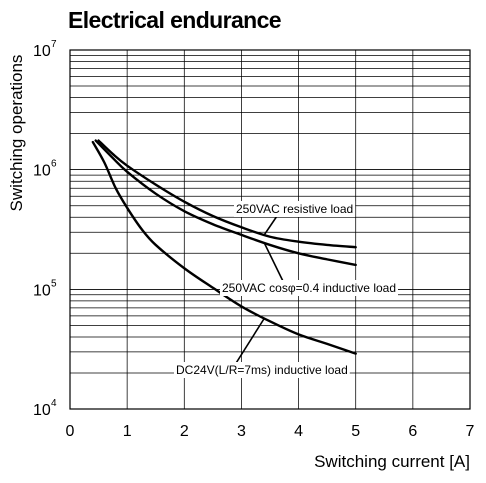  What do you see at coordinates (355, 431) in the screenshot?
I see `x-tick-label: 5` at bounding box center [355, 431].